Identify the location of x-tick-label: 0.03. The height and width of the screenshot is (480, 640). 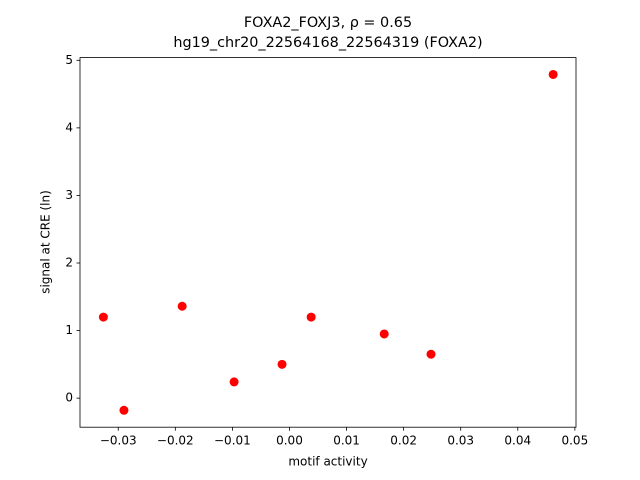
(460, 441).